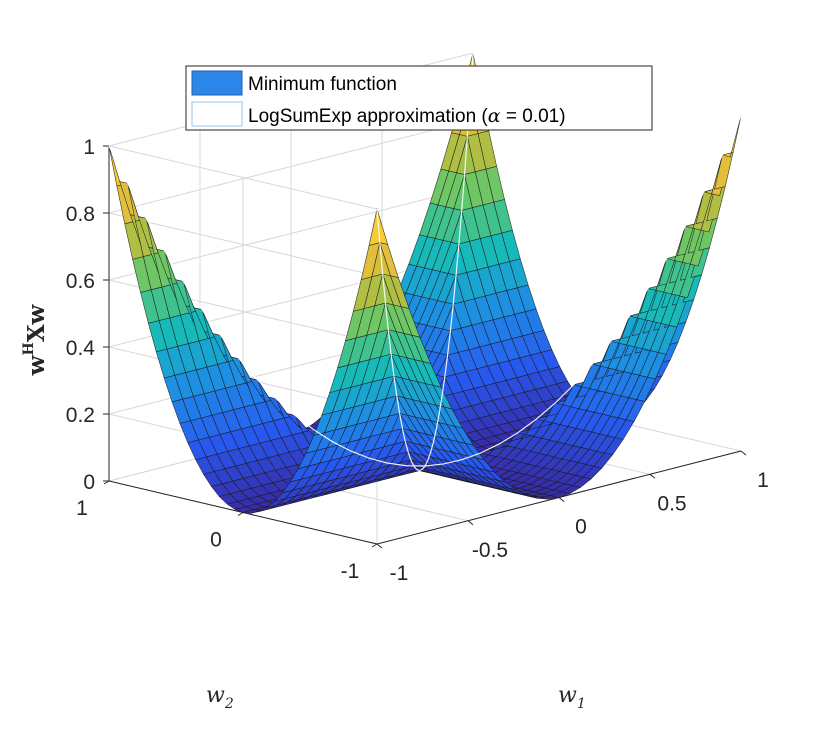 This screenshot has width=814, height=750. Describe the element at coordinates (89, 147) in the screenshot. I see `z-tick-label: 1` at that location.